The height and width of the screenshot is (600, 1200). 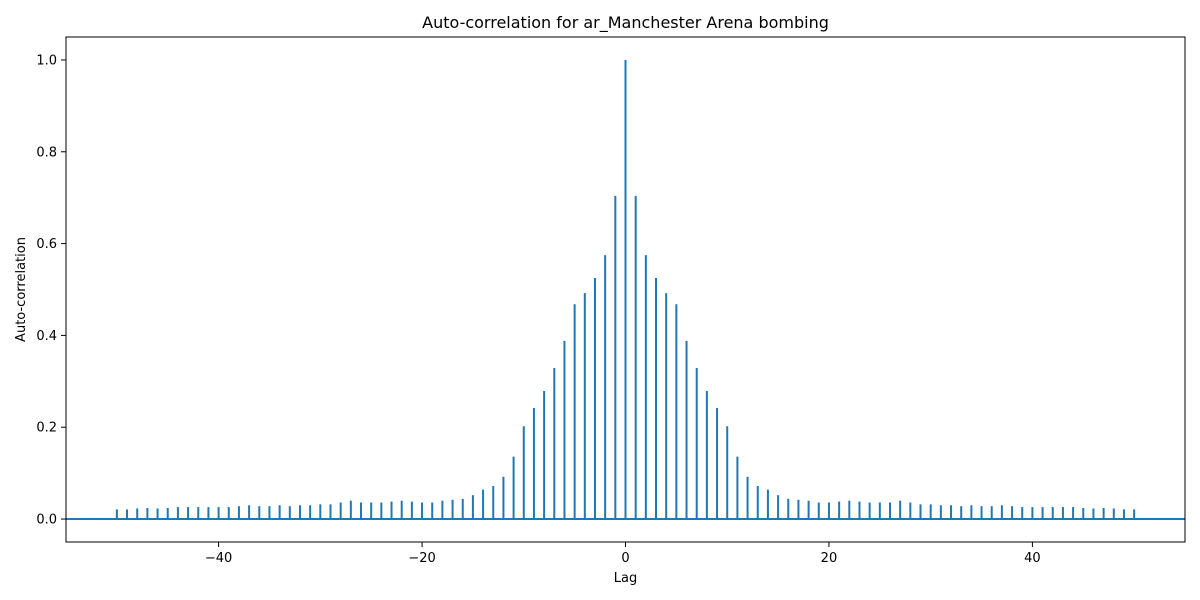 What do you see at coordinates (46, 244) in the screenshot?
I see `y-tick-label: 0.6` at bounding box center [46, 244].